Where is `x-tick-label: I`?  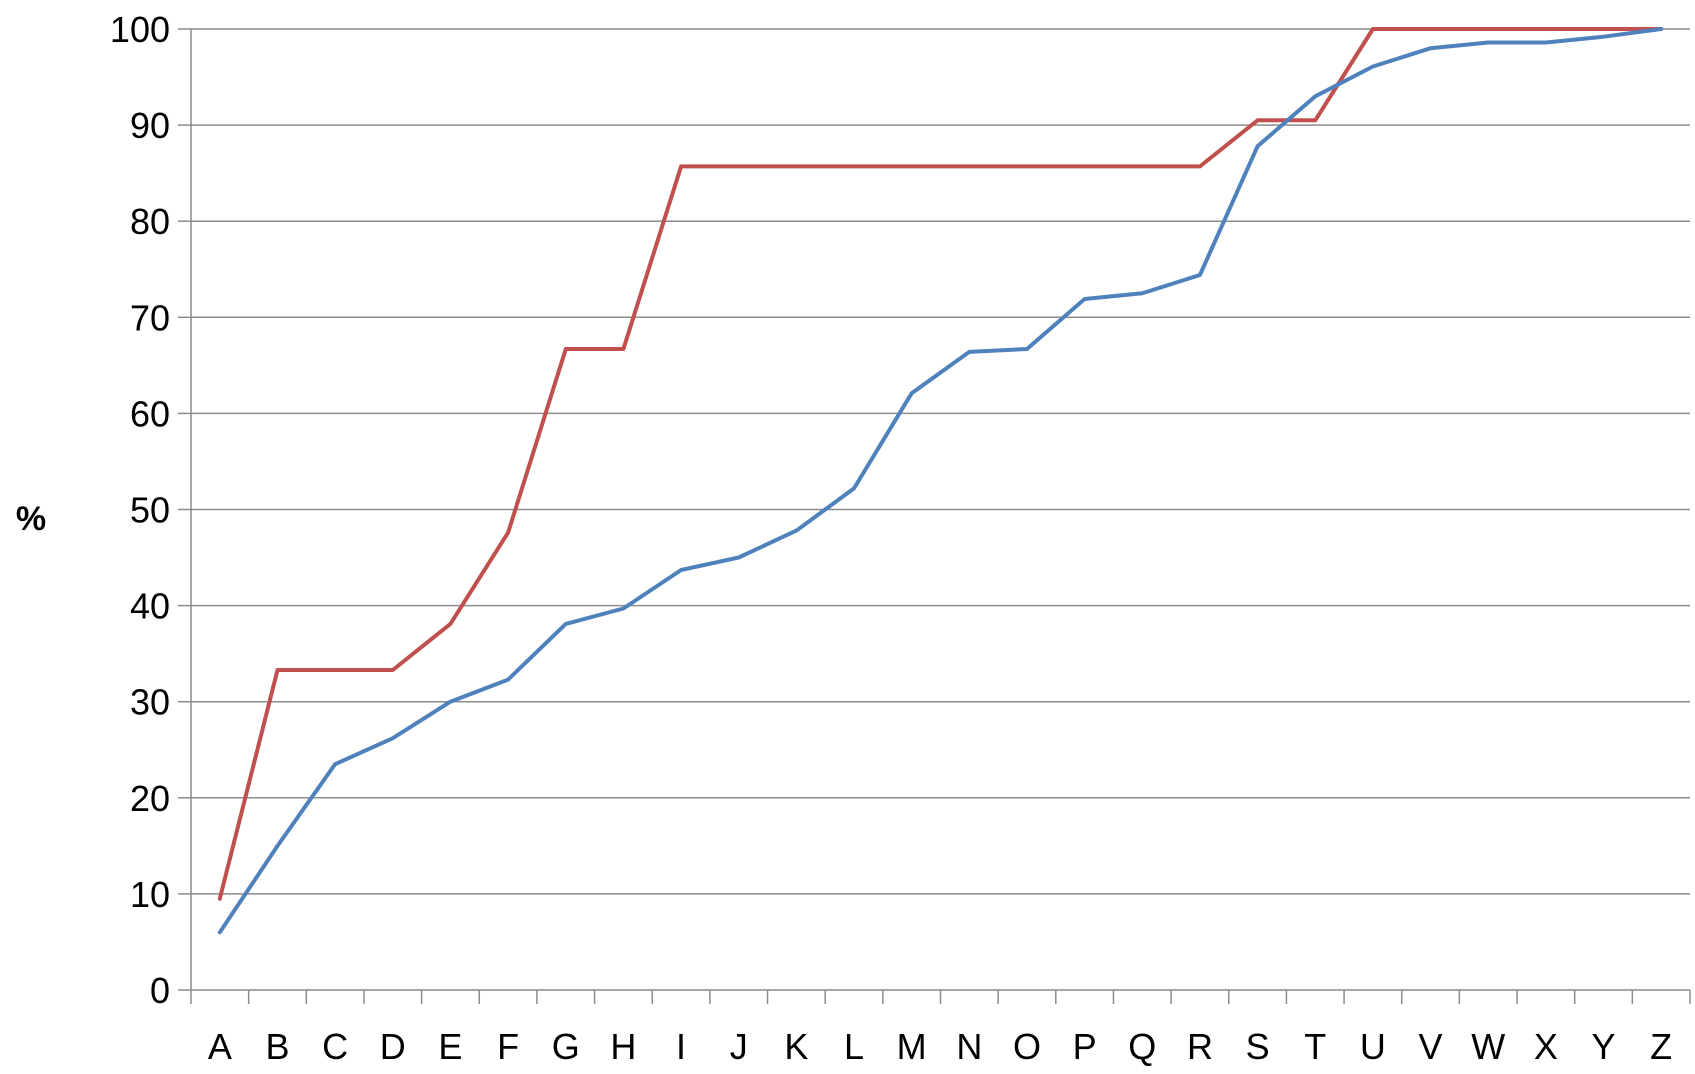 x-tick-label: I is located at coordinates (681, 1046).